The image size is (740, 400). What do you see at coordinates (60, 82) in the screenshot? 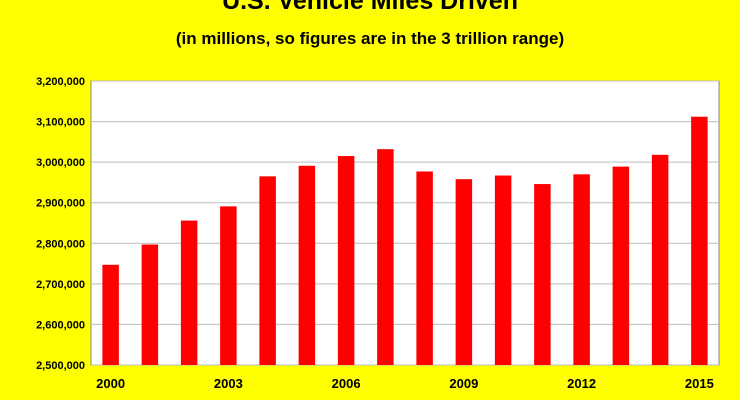
I see `y-tick-label: 3,200,000` at bounding box center [60, 82].